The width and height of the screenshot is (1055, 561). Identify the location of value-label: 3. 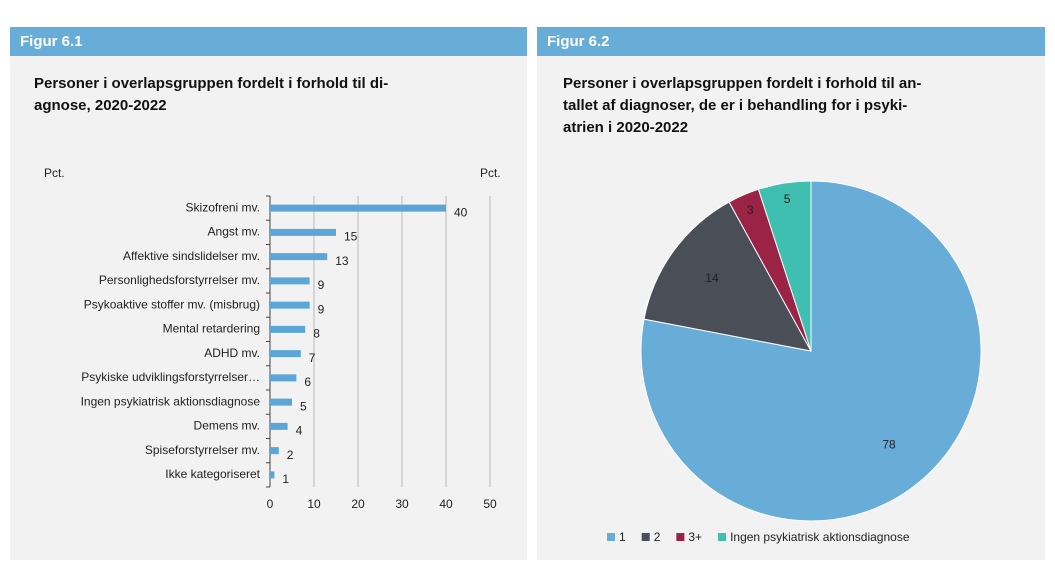
(750, 210).